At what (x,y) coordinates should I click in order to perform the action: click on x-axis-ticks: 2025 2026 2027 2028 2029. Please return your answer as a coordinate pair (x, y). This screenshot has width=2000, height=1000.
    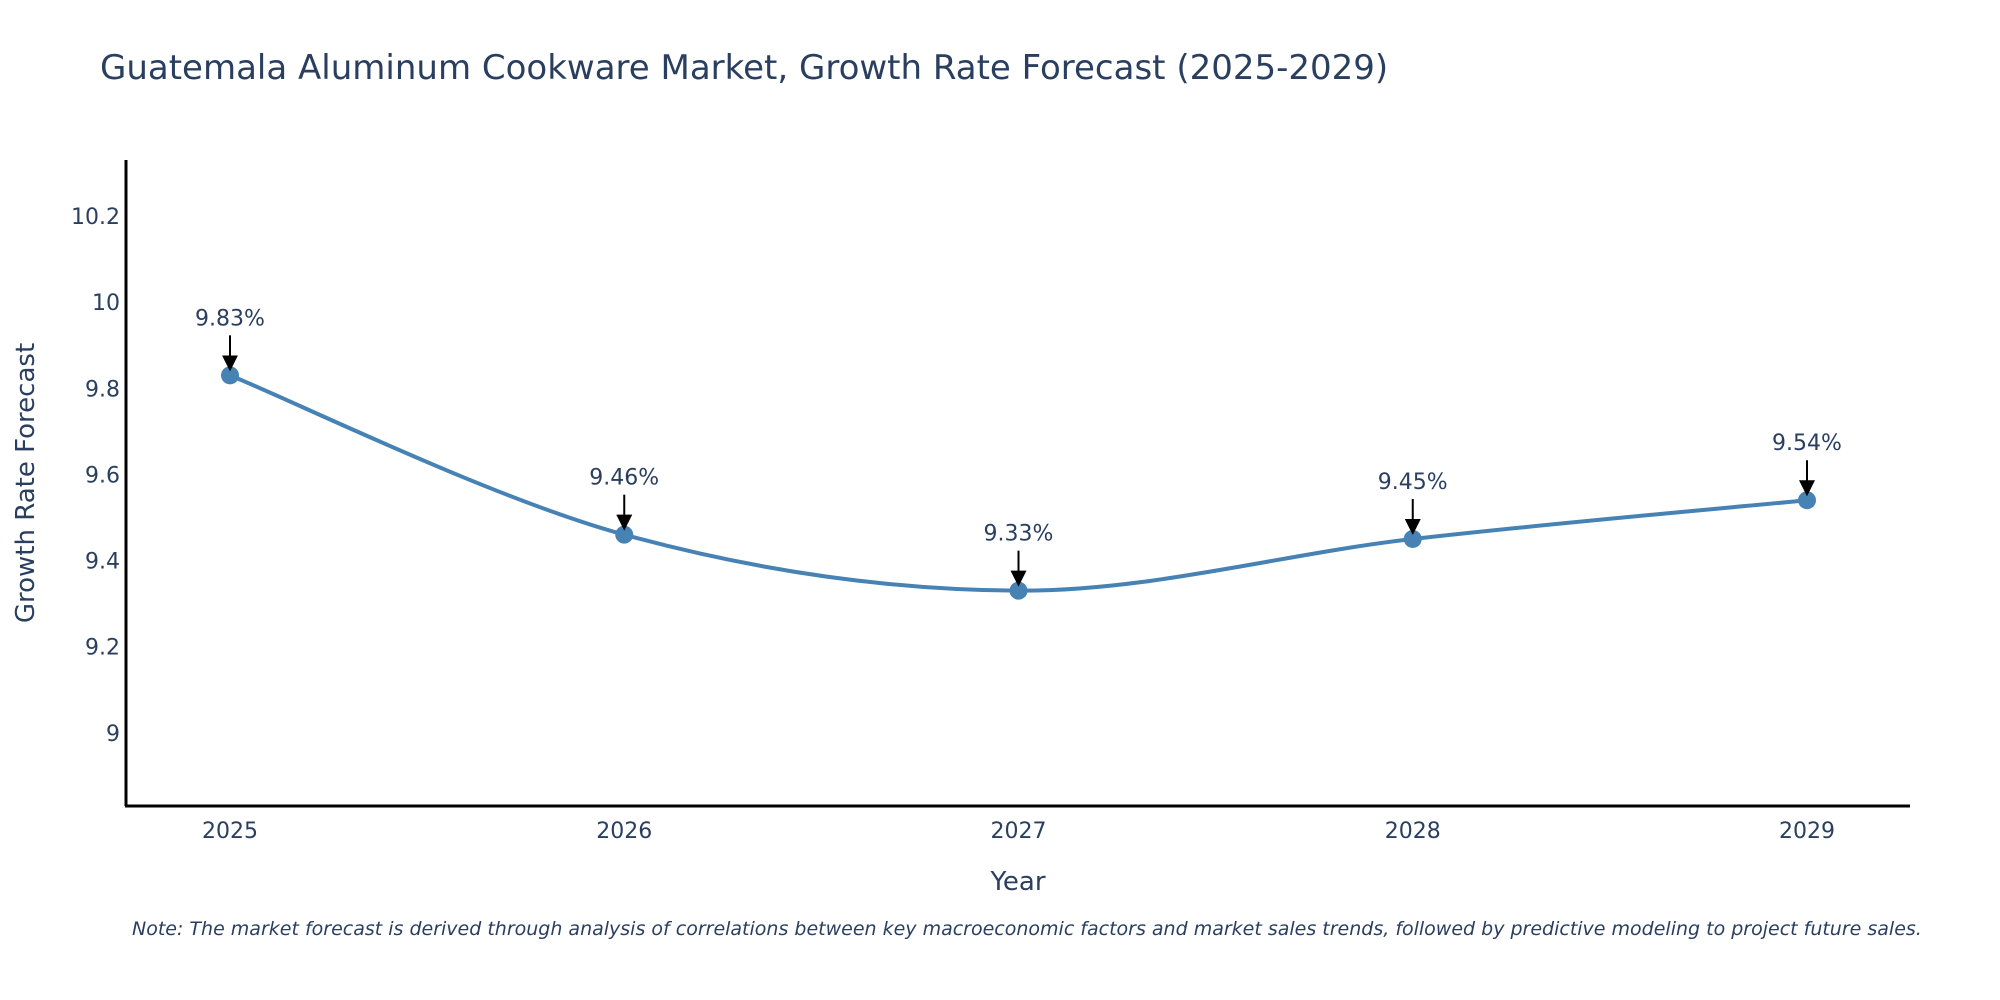
    Looking at the image, I should click on (1018, 831).